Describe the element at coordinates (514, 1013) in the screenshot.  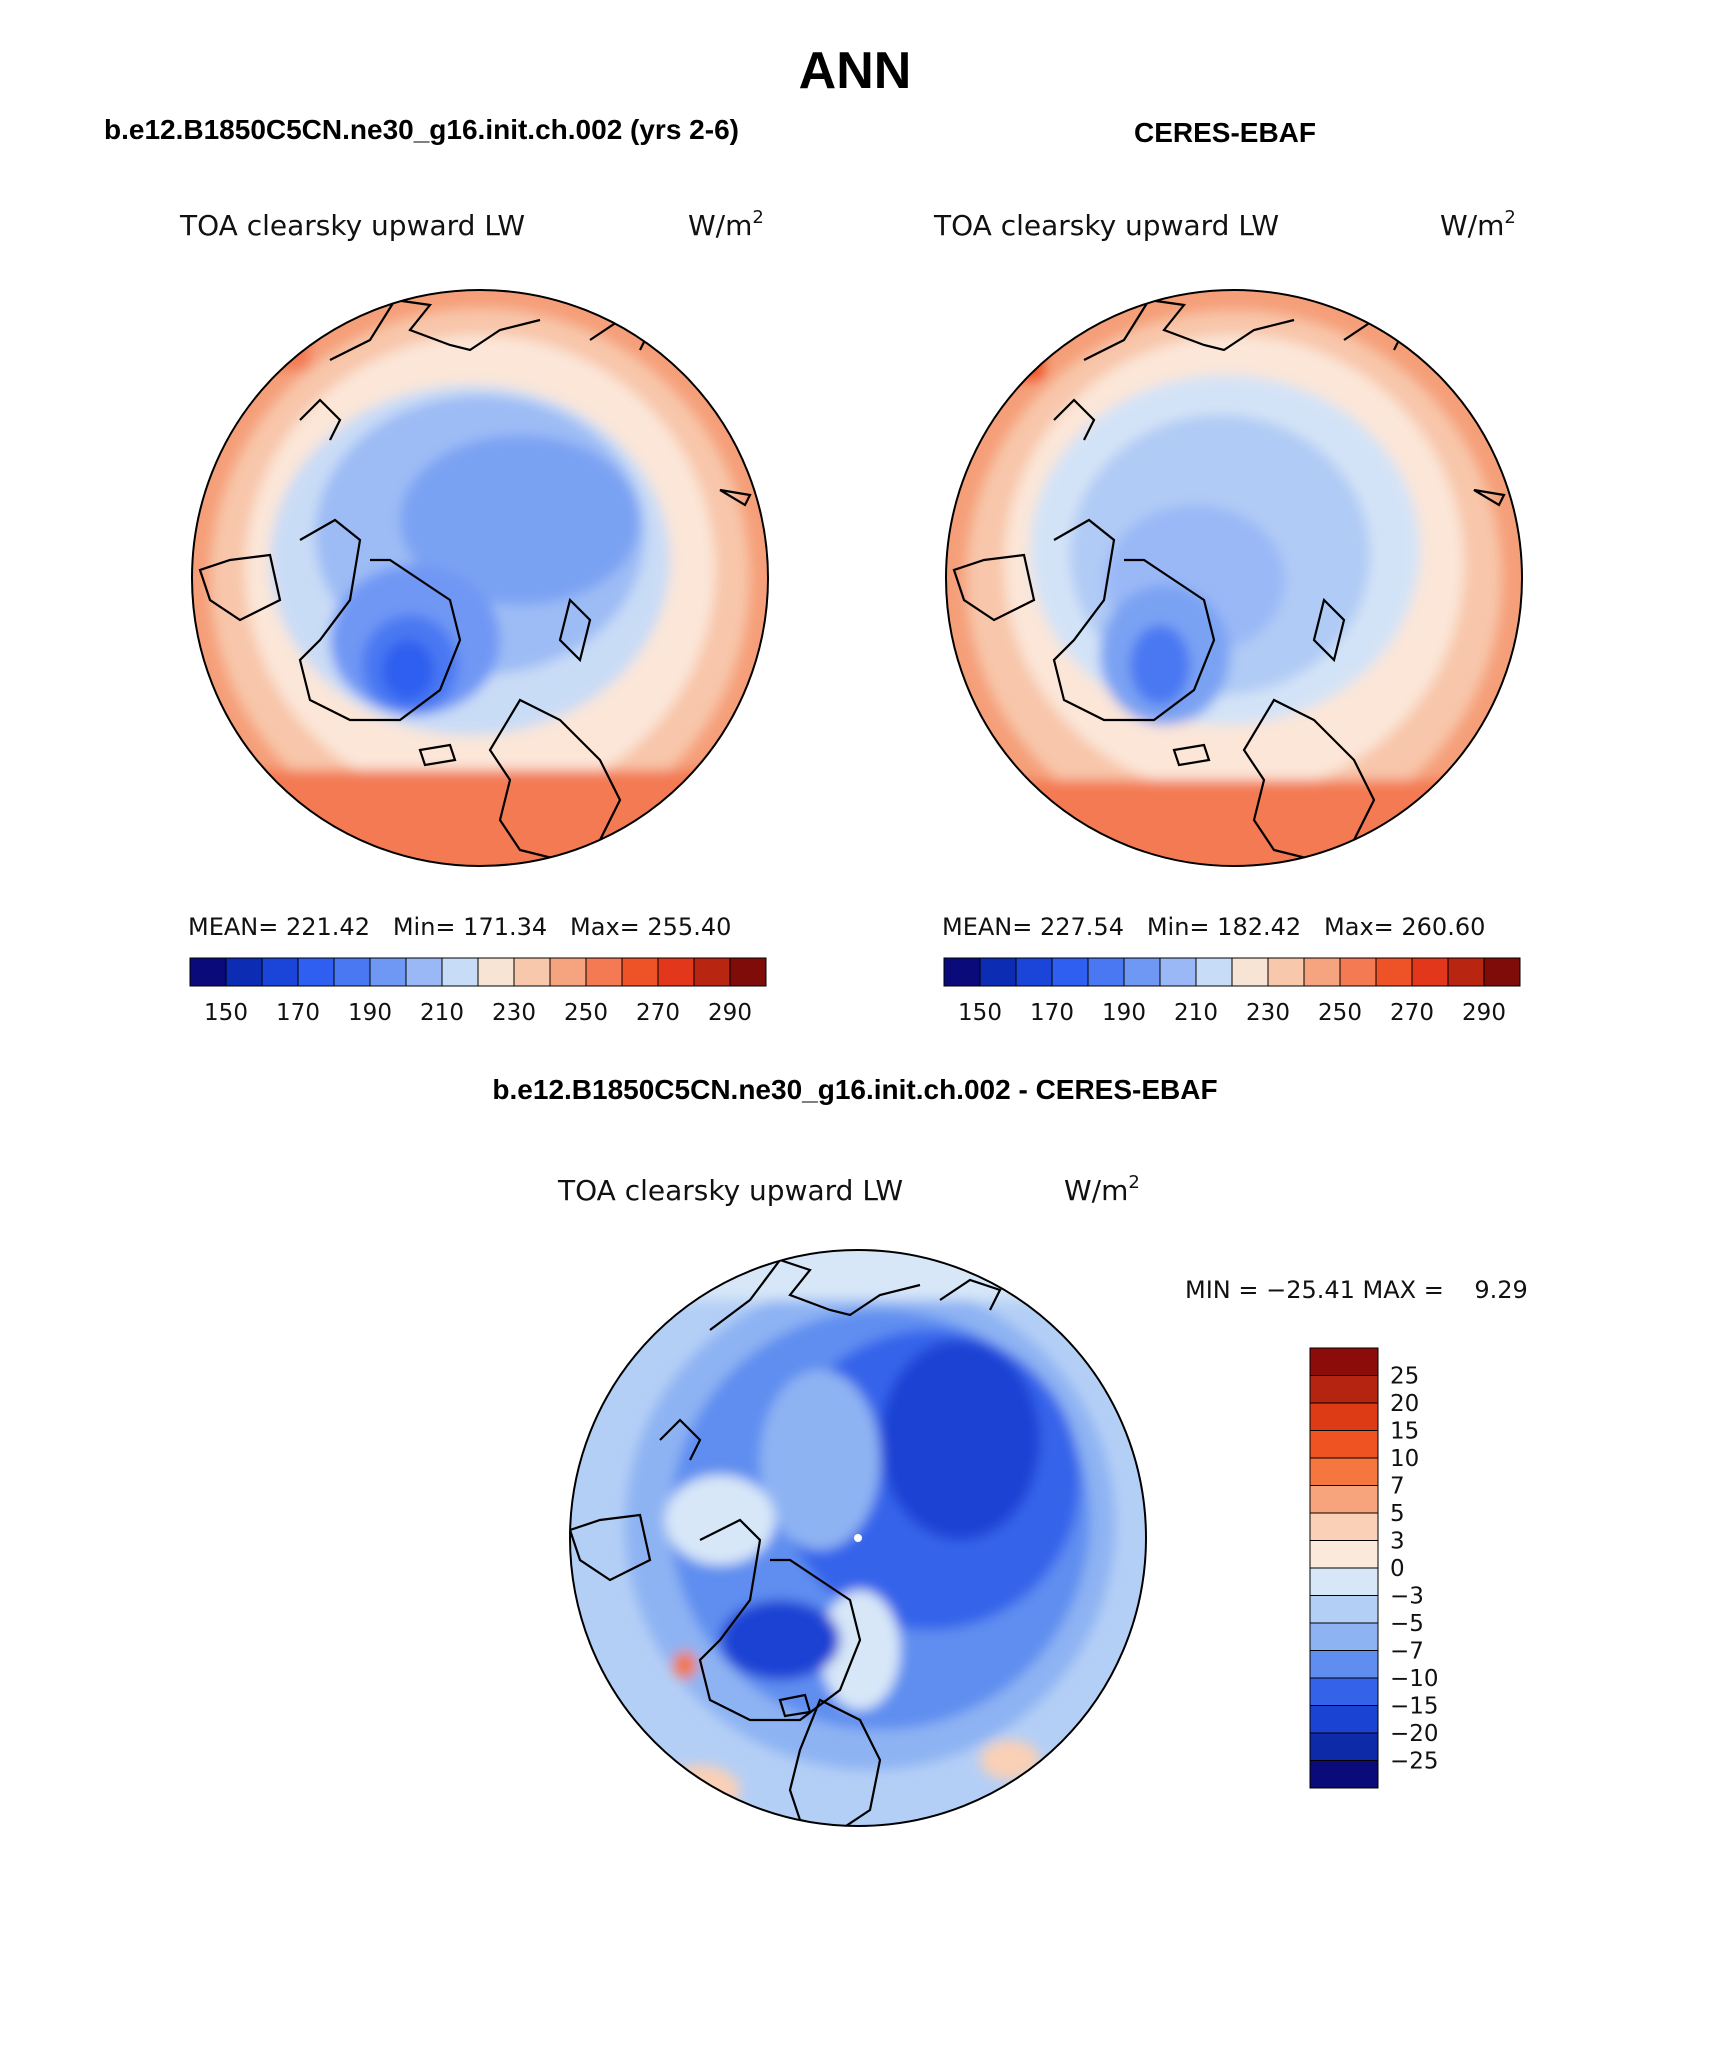
I see `model-colorbar-tick-label: 230` at that location.